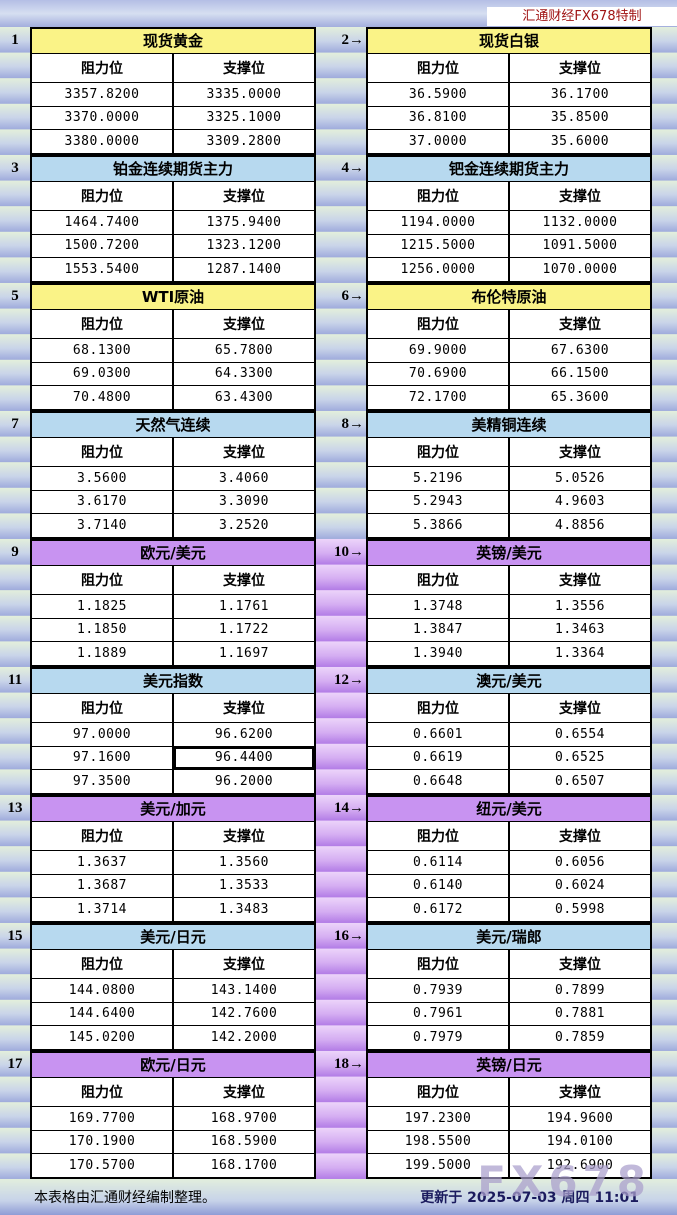 The image size is (677, 1215). Describe the element at coordinates (341, 347) in the screenshot. I see `column-pointer-label: 6→` at that location.